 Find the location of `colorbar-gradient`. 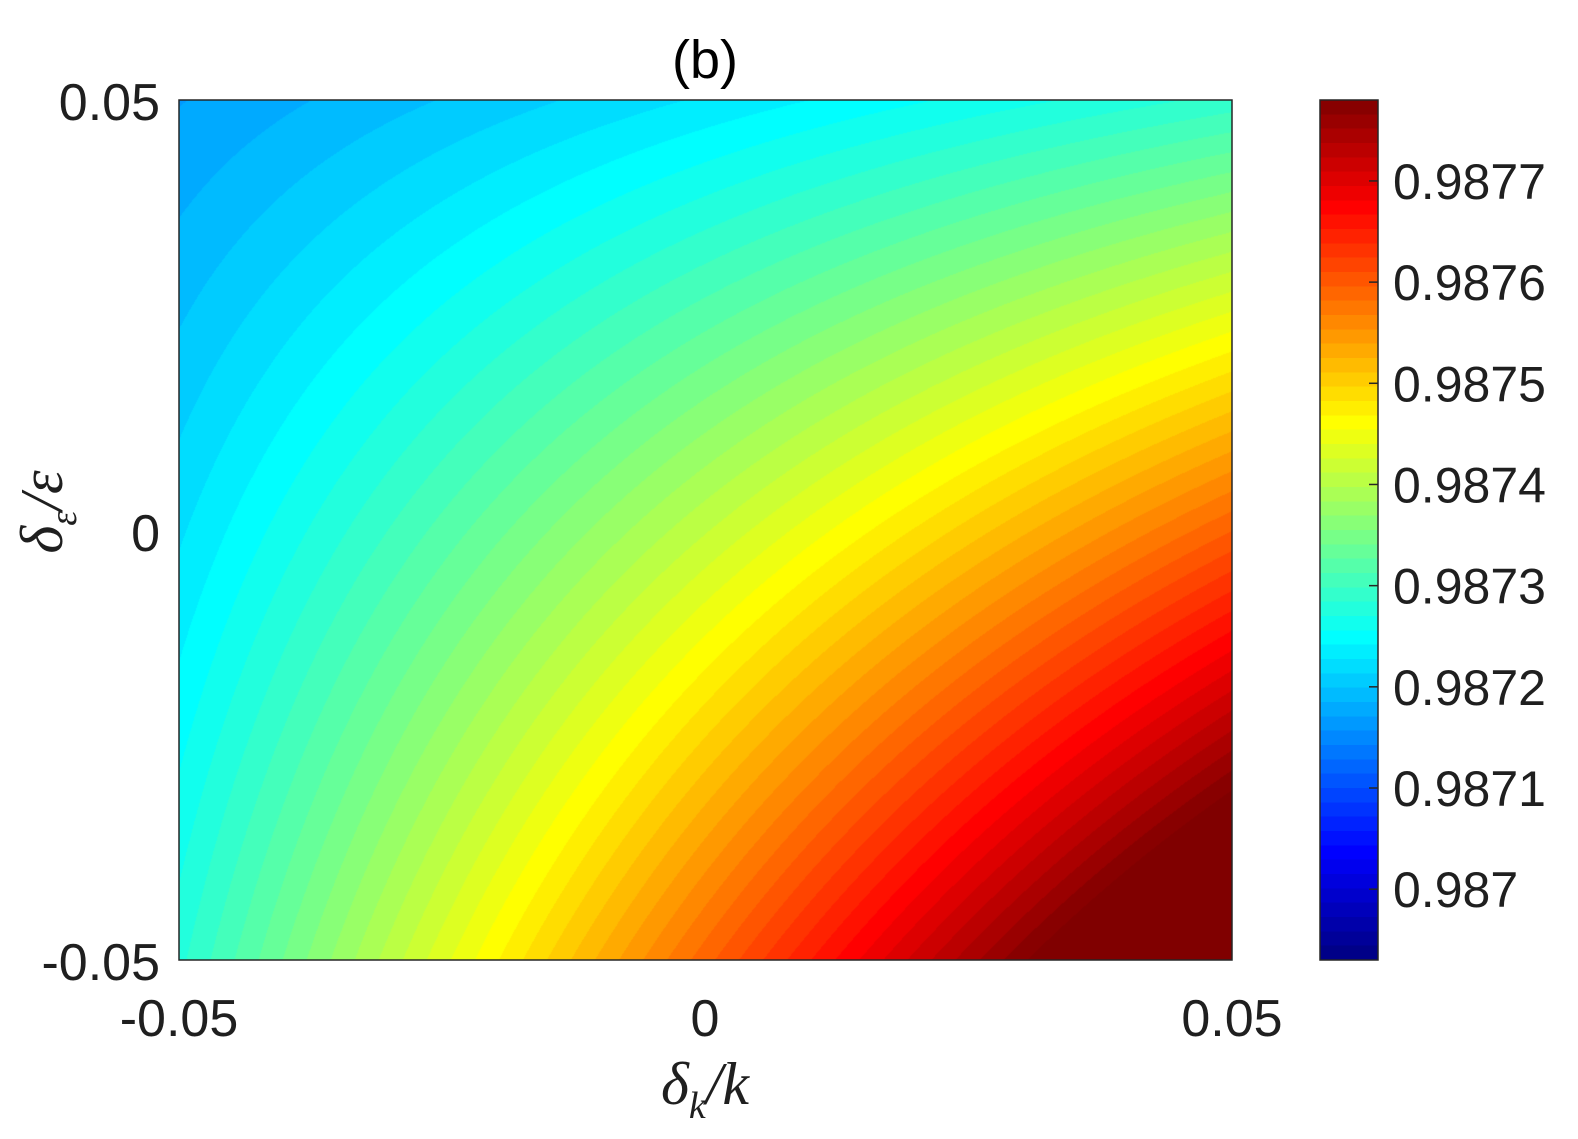

colorbar-gradient is located at coordinates (1349, 530).